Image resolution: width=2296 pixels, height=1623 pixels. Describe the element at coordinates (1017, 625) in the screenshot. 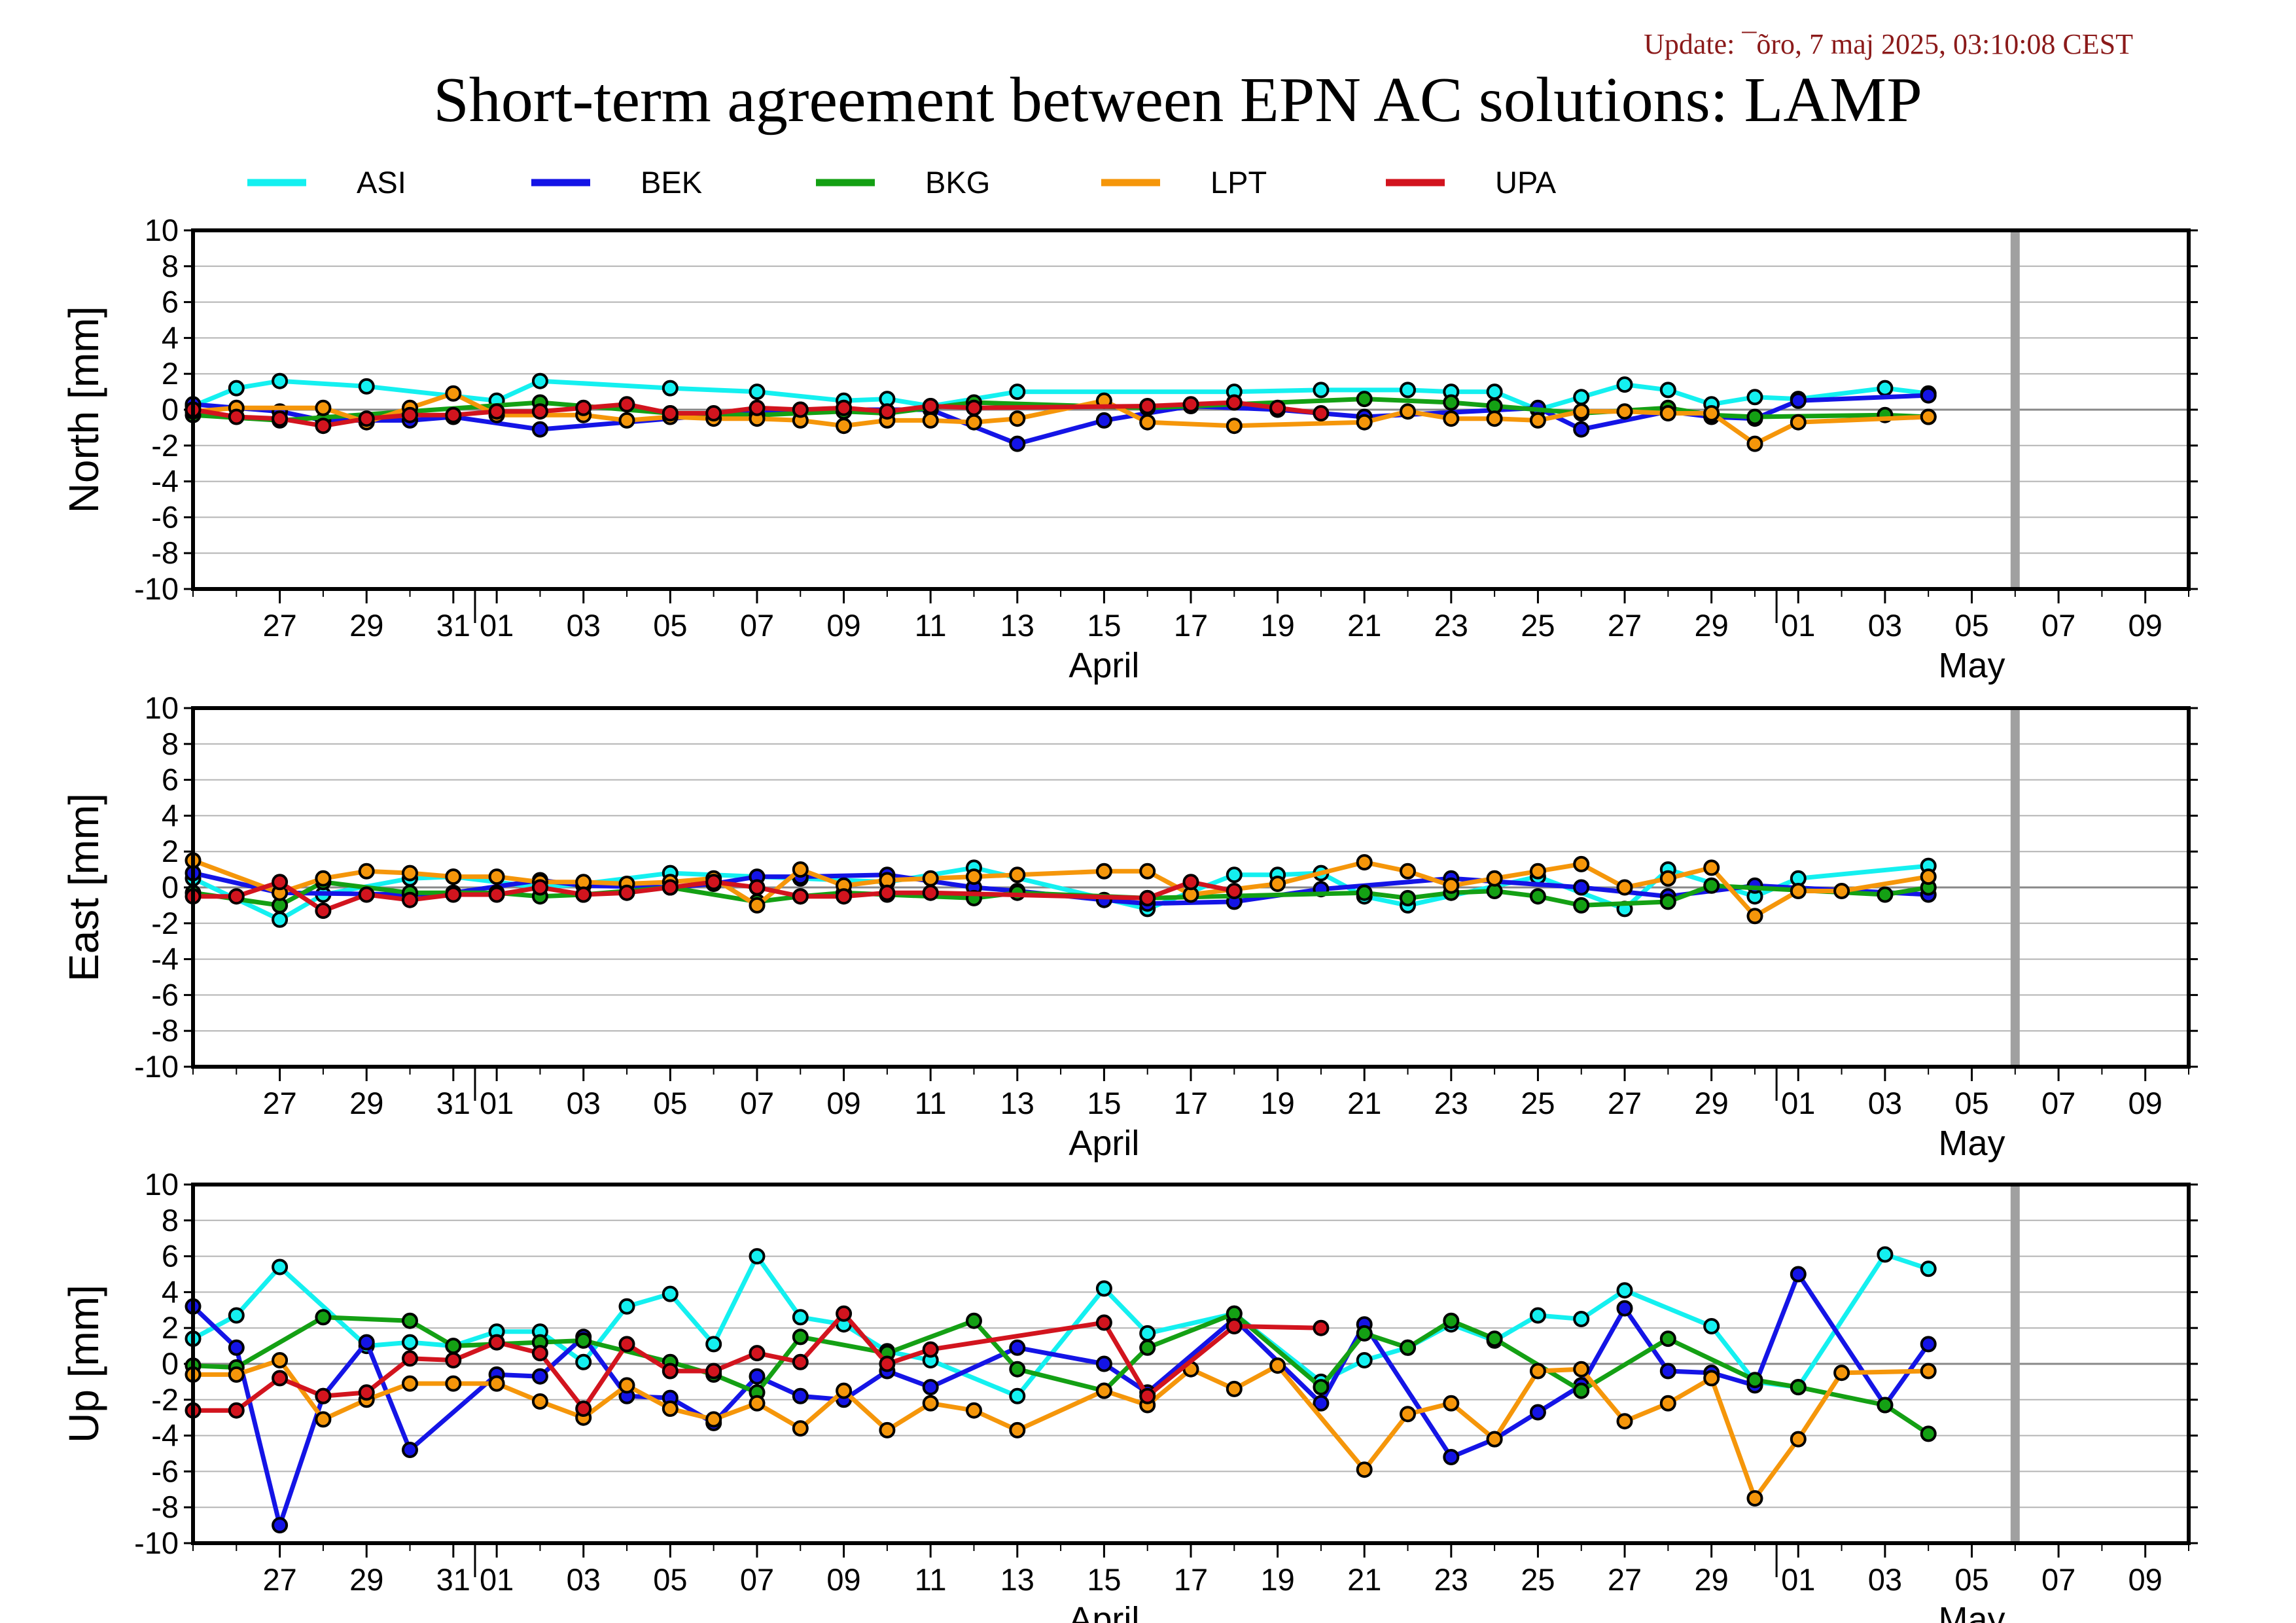

I see `x-tick-label: 13` at that location.